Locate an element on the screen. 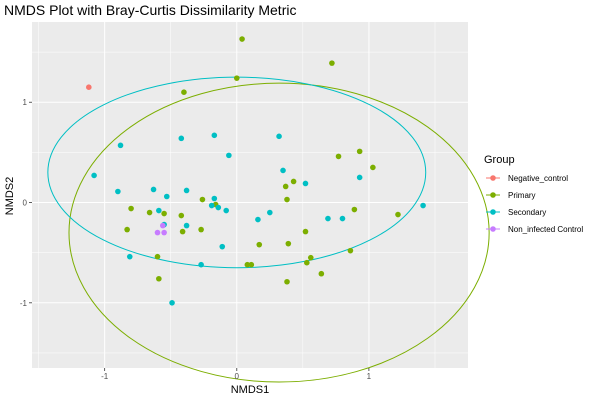 This screenshot has width=600, height=400. x-axis-ticks: -1 0 1 is located at coordinates (236, 374).